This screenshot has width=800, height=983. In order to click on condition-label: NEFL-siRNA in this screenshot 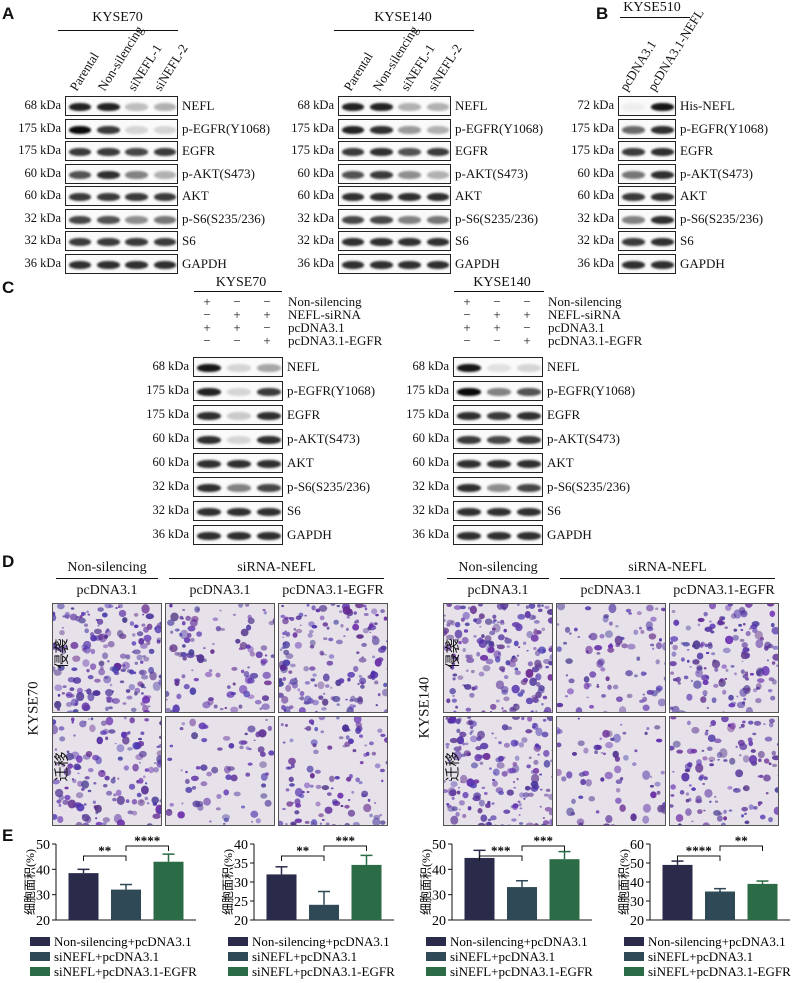, I will do `click(584, 314)`.